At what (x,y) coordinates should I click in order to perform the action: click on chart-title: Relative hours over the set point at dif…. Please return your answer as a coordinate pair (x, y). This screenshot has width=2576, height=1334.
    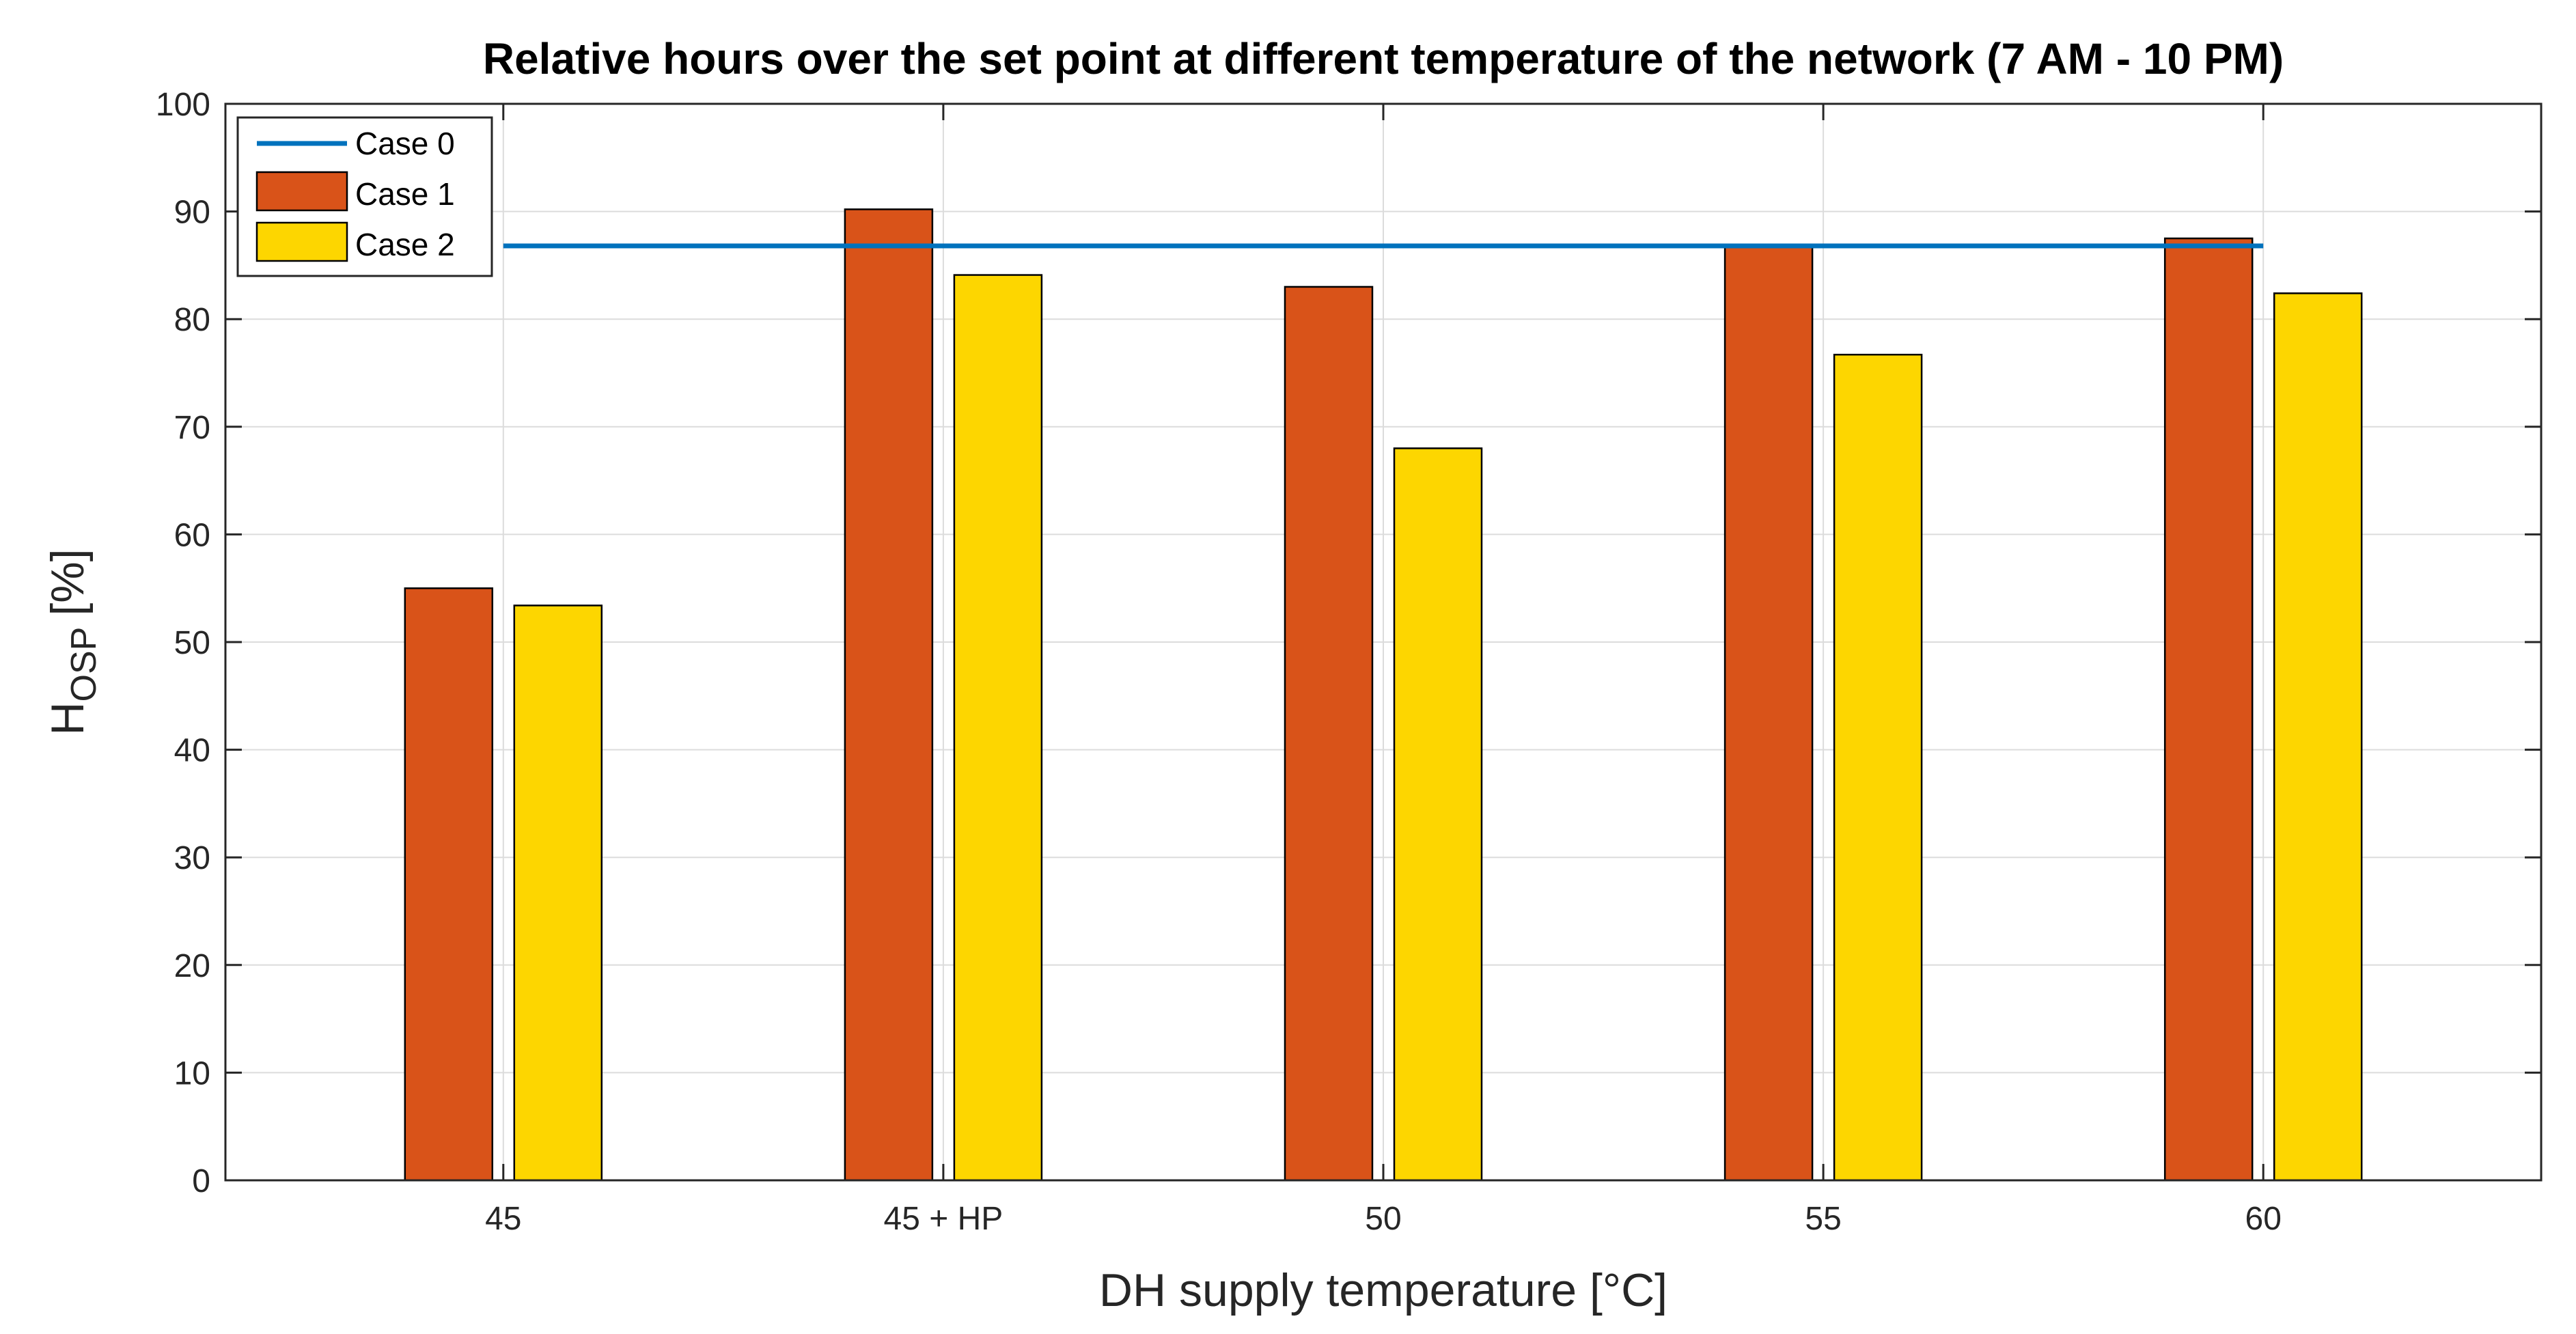
    Looking at the image, I should click on (1384, 58).